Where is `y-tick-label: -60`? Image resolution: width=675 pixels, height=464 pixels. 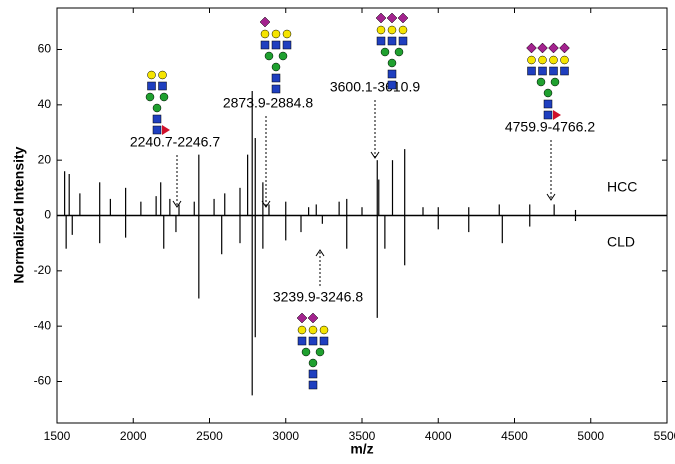
y-tick-label: -60 is located at coordinates (43, 381).